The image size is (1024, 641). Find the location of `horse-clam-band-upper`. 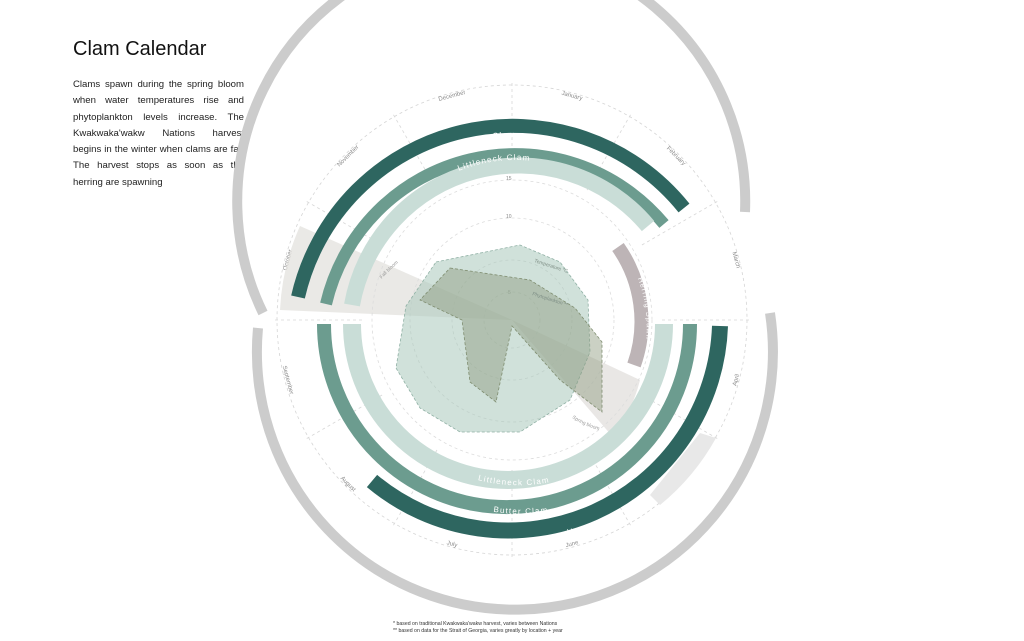

horse-clam-band-upper is located at coordinates (490, 208).